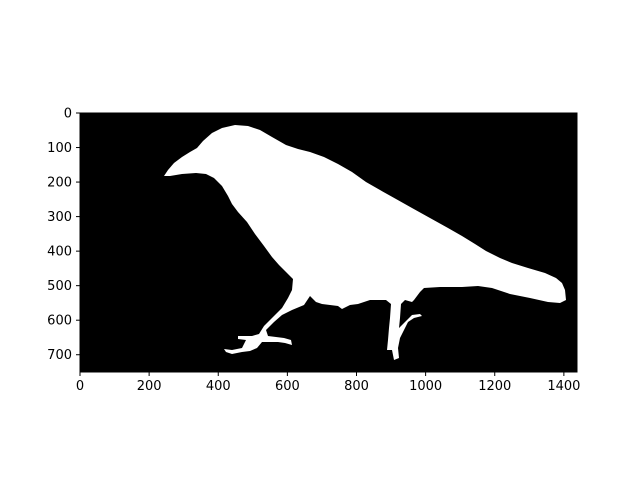  I want to click on y-tick-label: 500, so click(59, 286).